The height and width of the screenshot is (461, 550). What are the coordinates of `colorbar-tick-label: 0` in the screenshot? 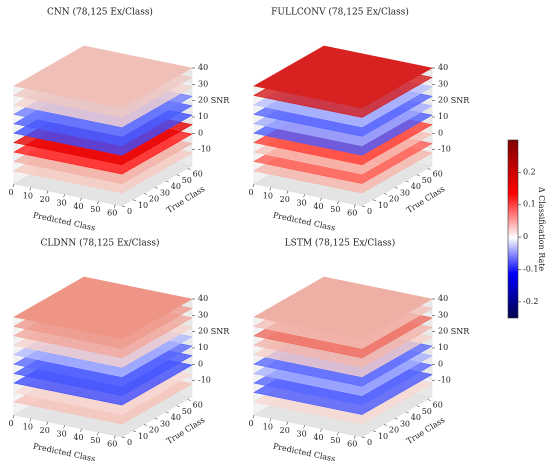 It's located at (525, 236).